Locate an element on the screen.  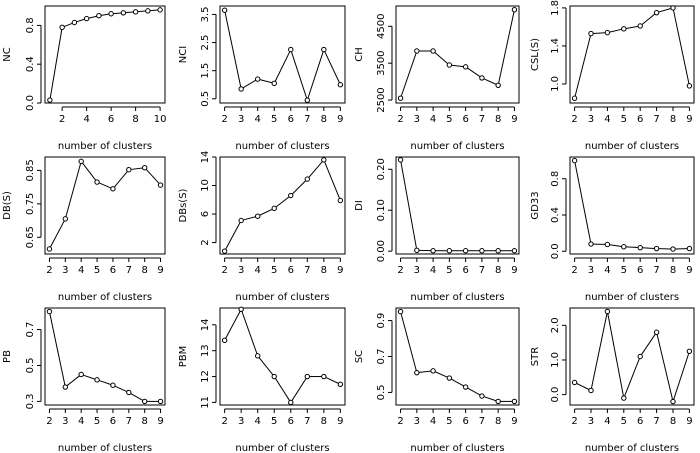
y-axis-title: DBs(S) is located at coordinates (183, 205).